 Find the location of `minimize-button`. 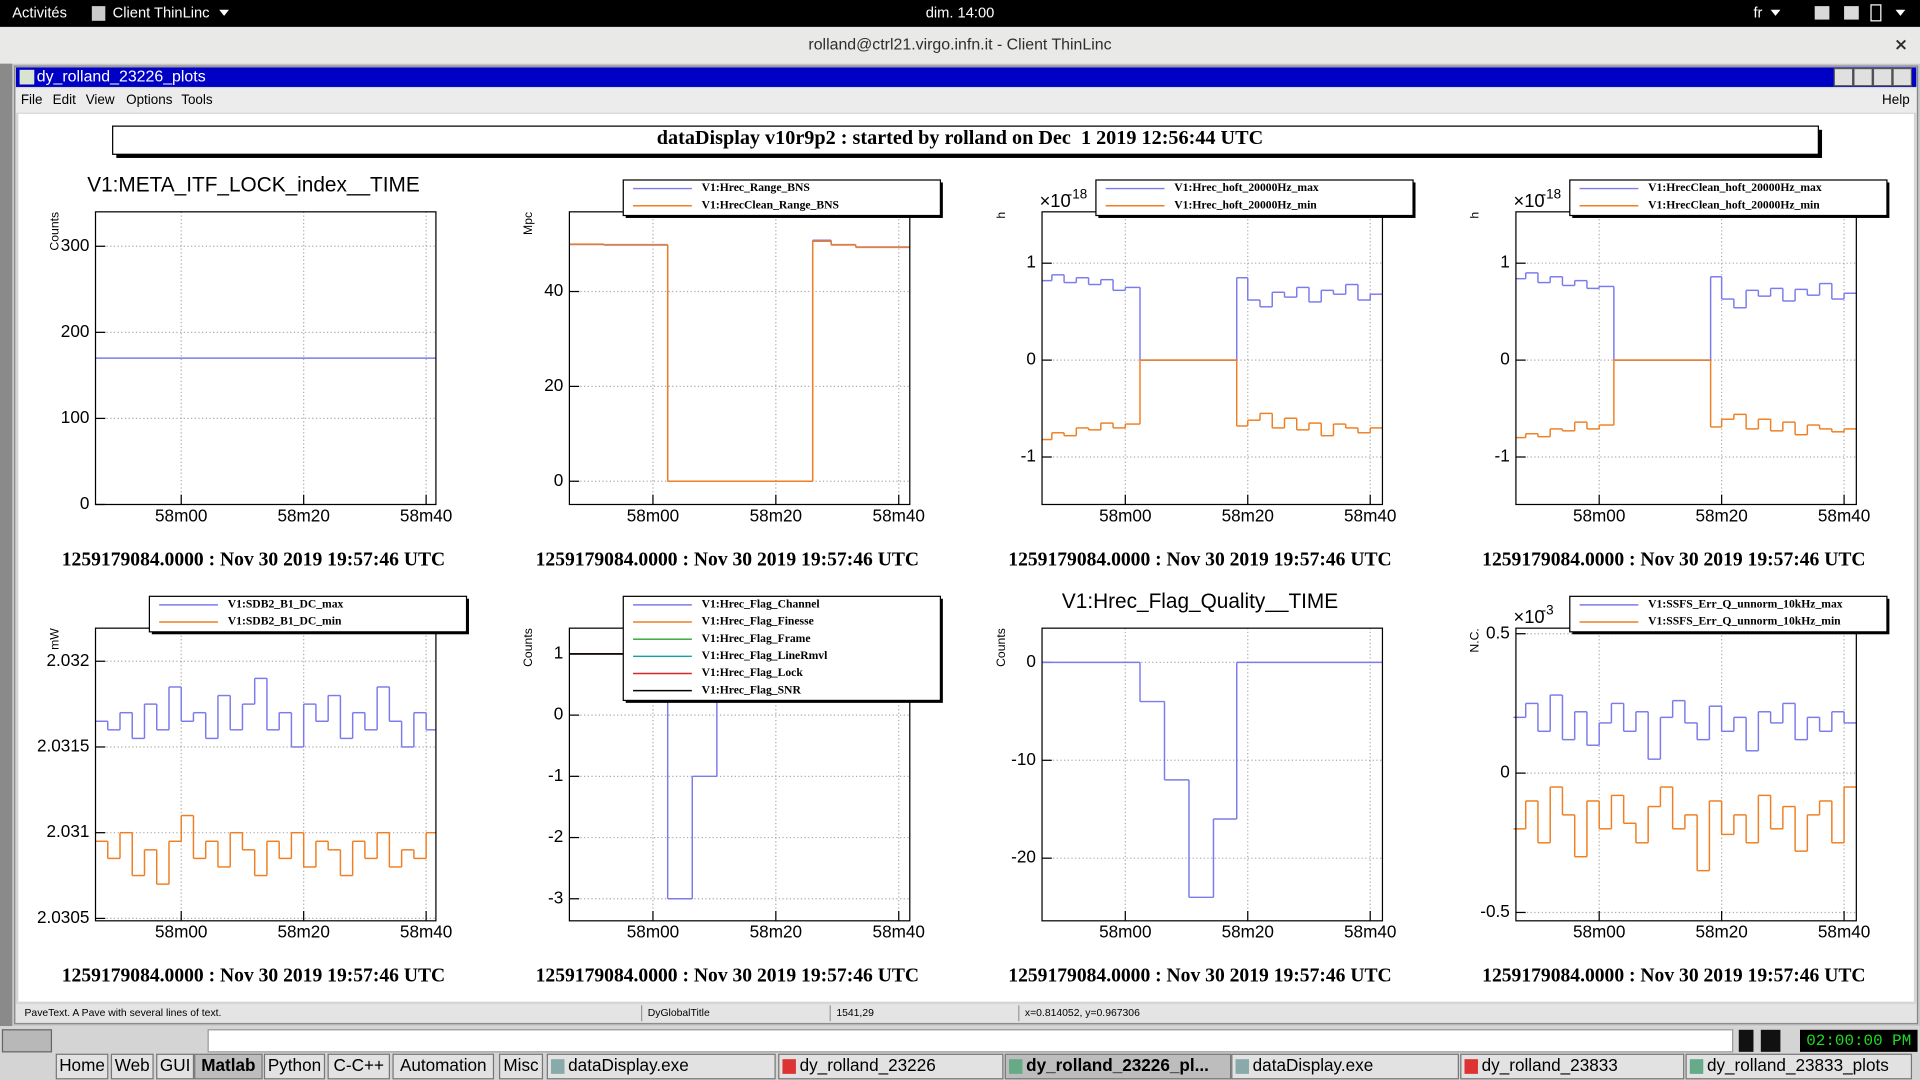

minimize-button is located at coordinates (1863, 77).